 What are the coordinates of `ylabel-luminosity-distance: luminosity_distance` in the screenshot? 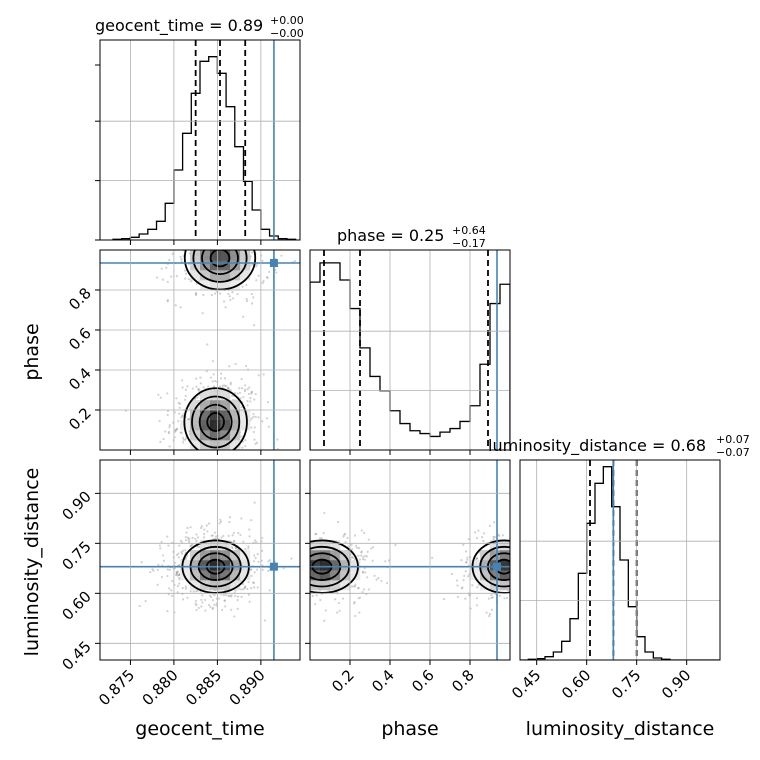 It's located at (32, 562).